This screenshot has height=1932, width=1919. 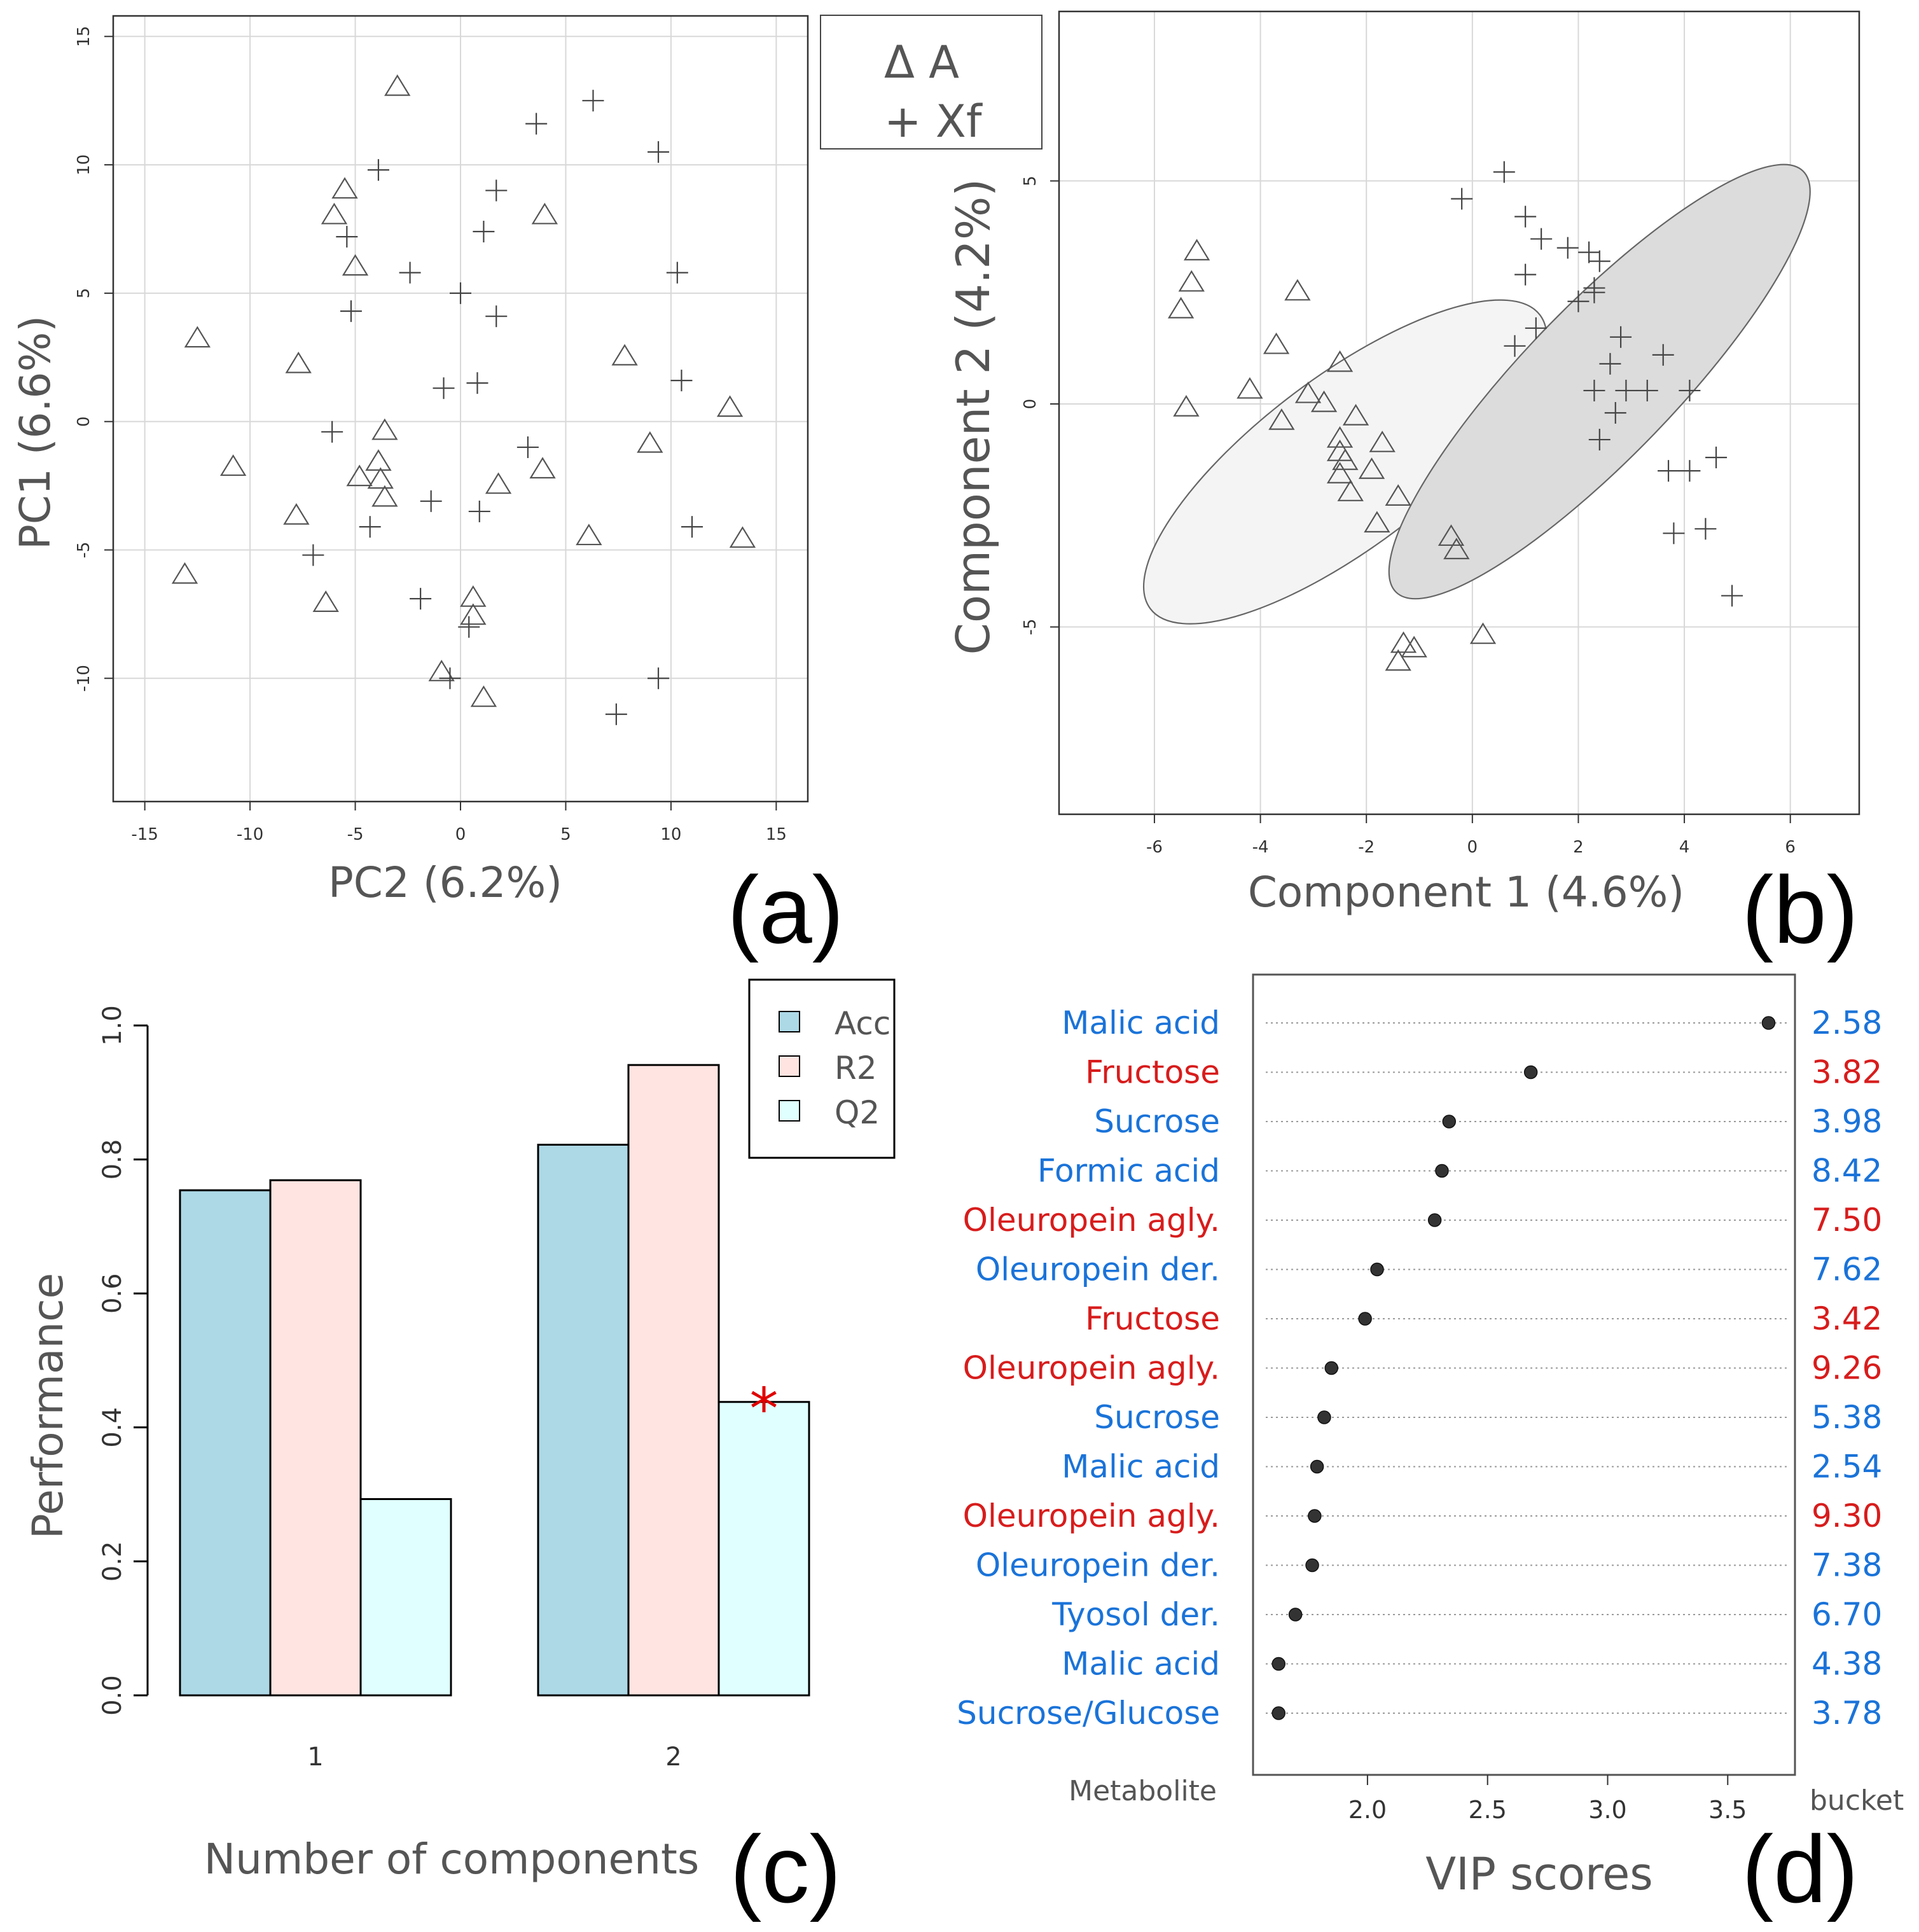 I want to click on x-tick-label: 3.0, so click(x=1607, y=1810).